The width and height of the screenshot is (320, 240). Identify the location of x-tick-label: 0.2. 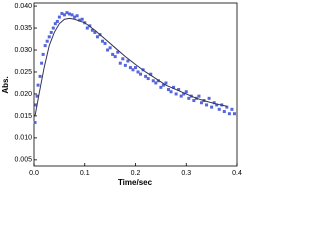
(136, 173).